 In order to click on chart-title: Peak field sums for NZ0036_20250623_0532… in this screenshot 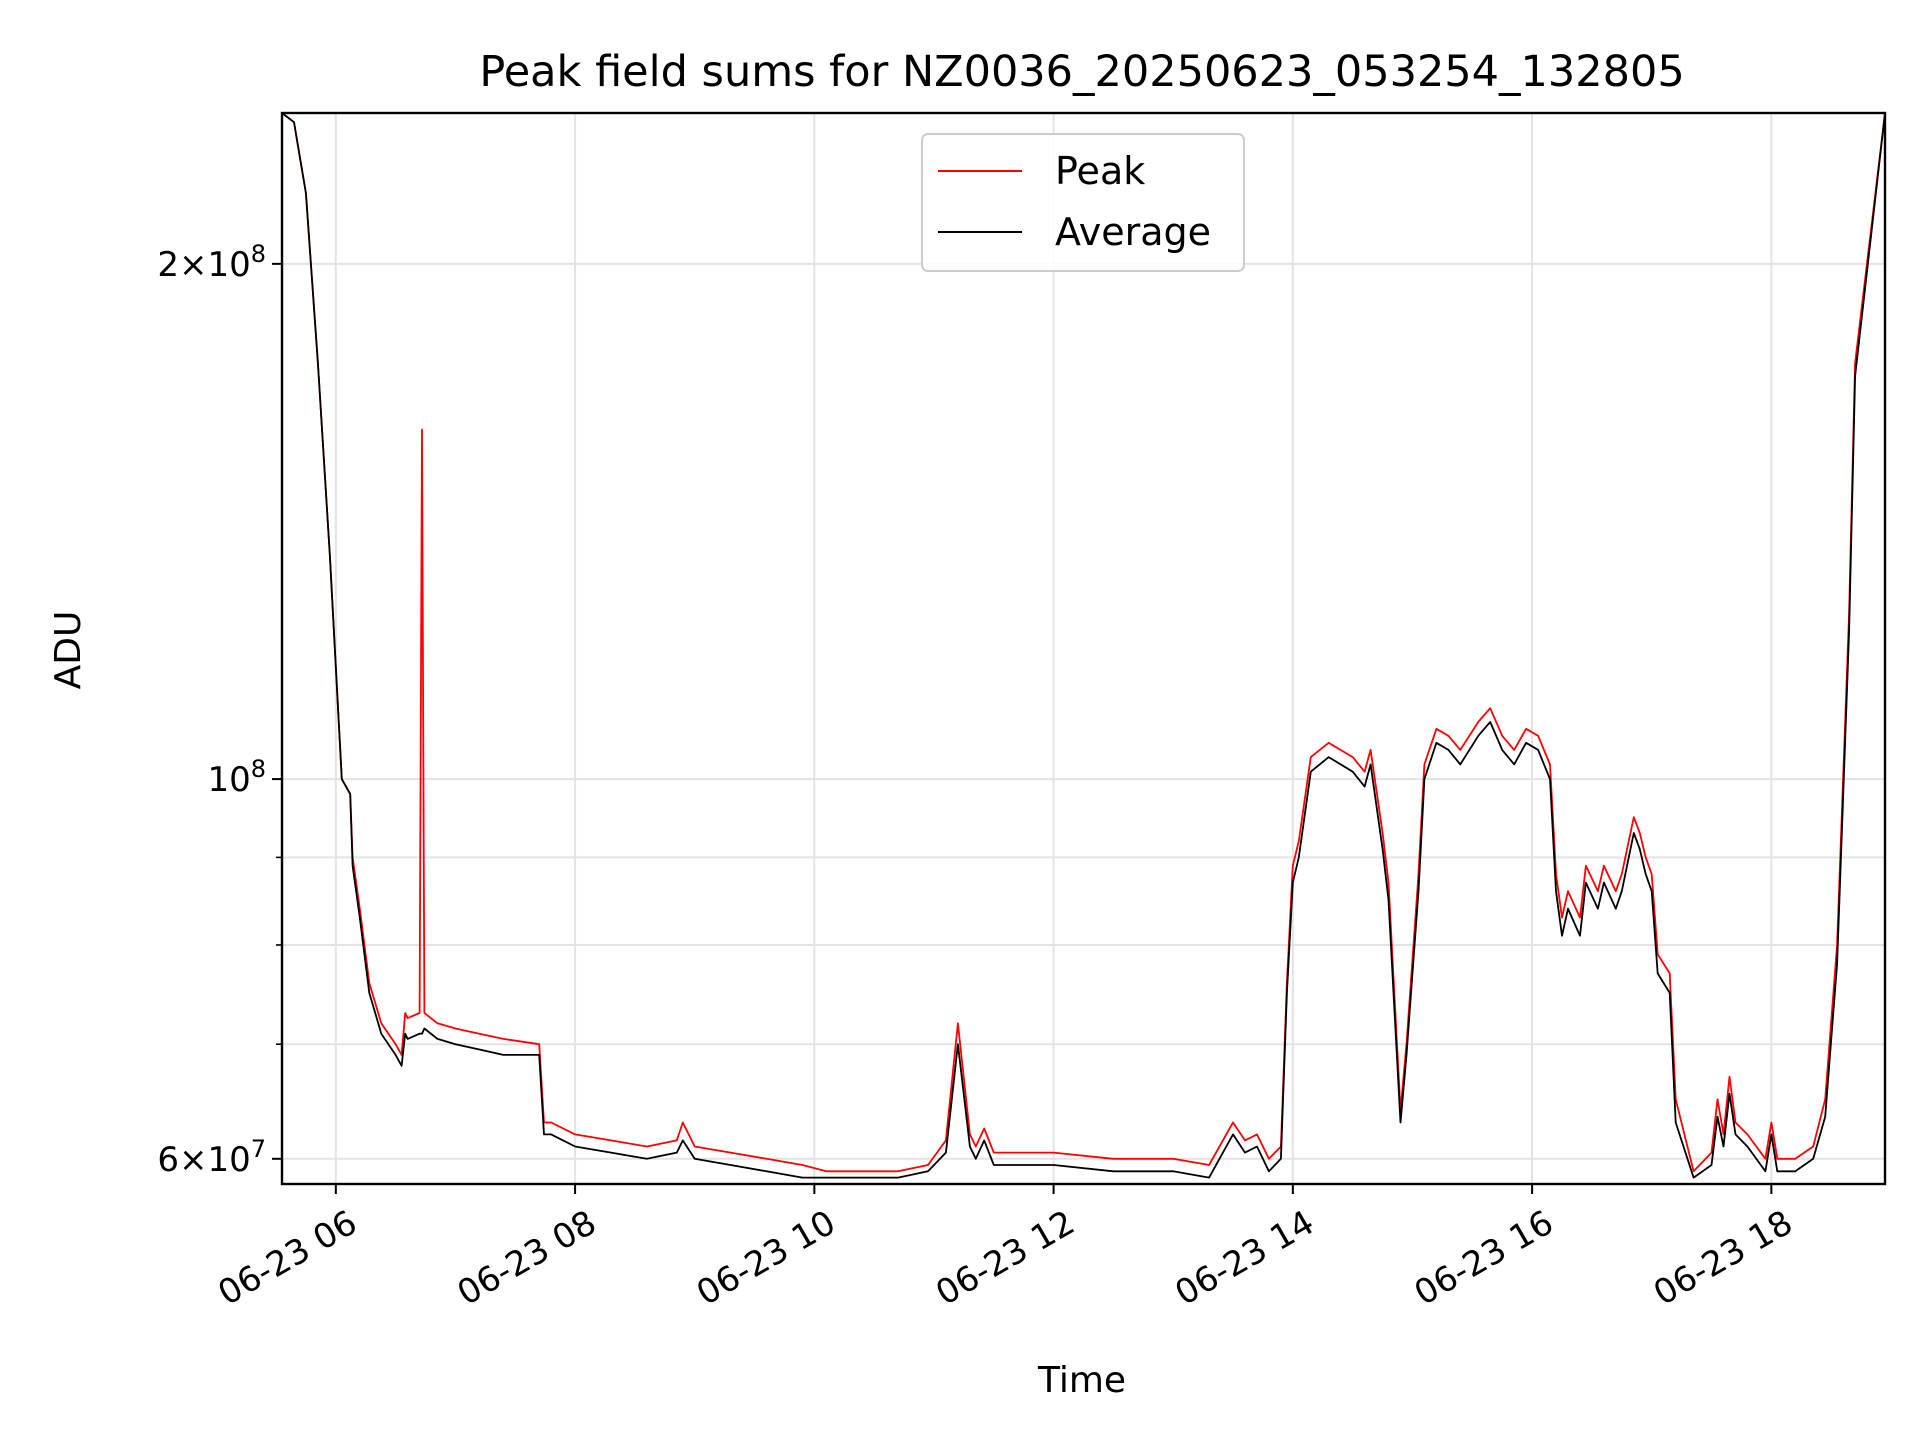, I will do `click(1081, 72)`.